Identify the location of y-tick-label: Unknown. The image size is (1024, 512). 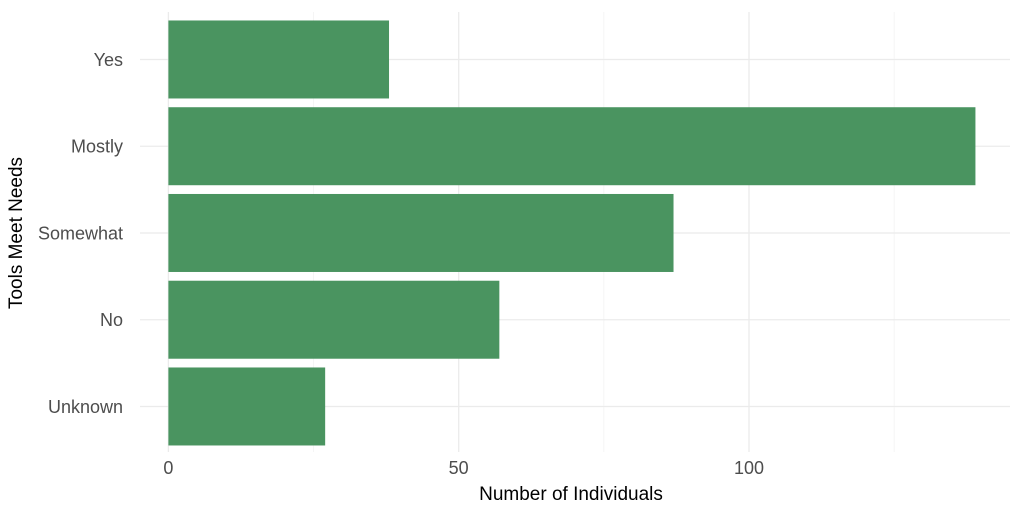
(85, 407).